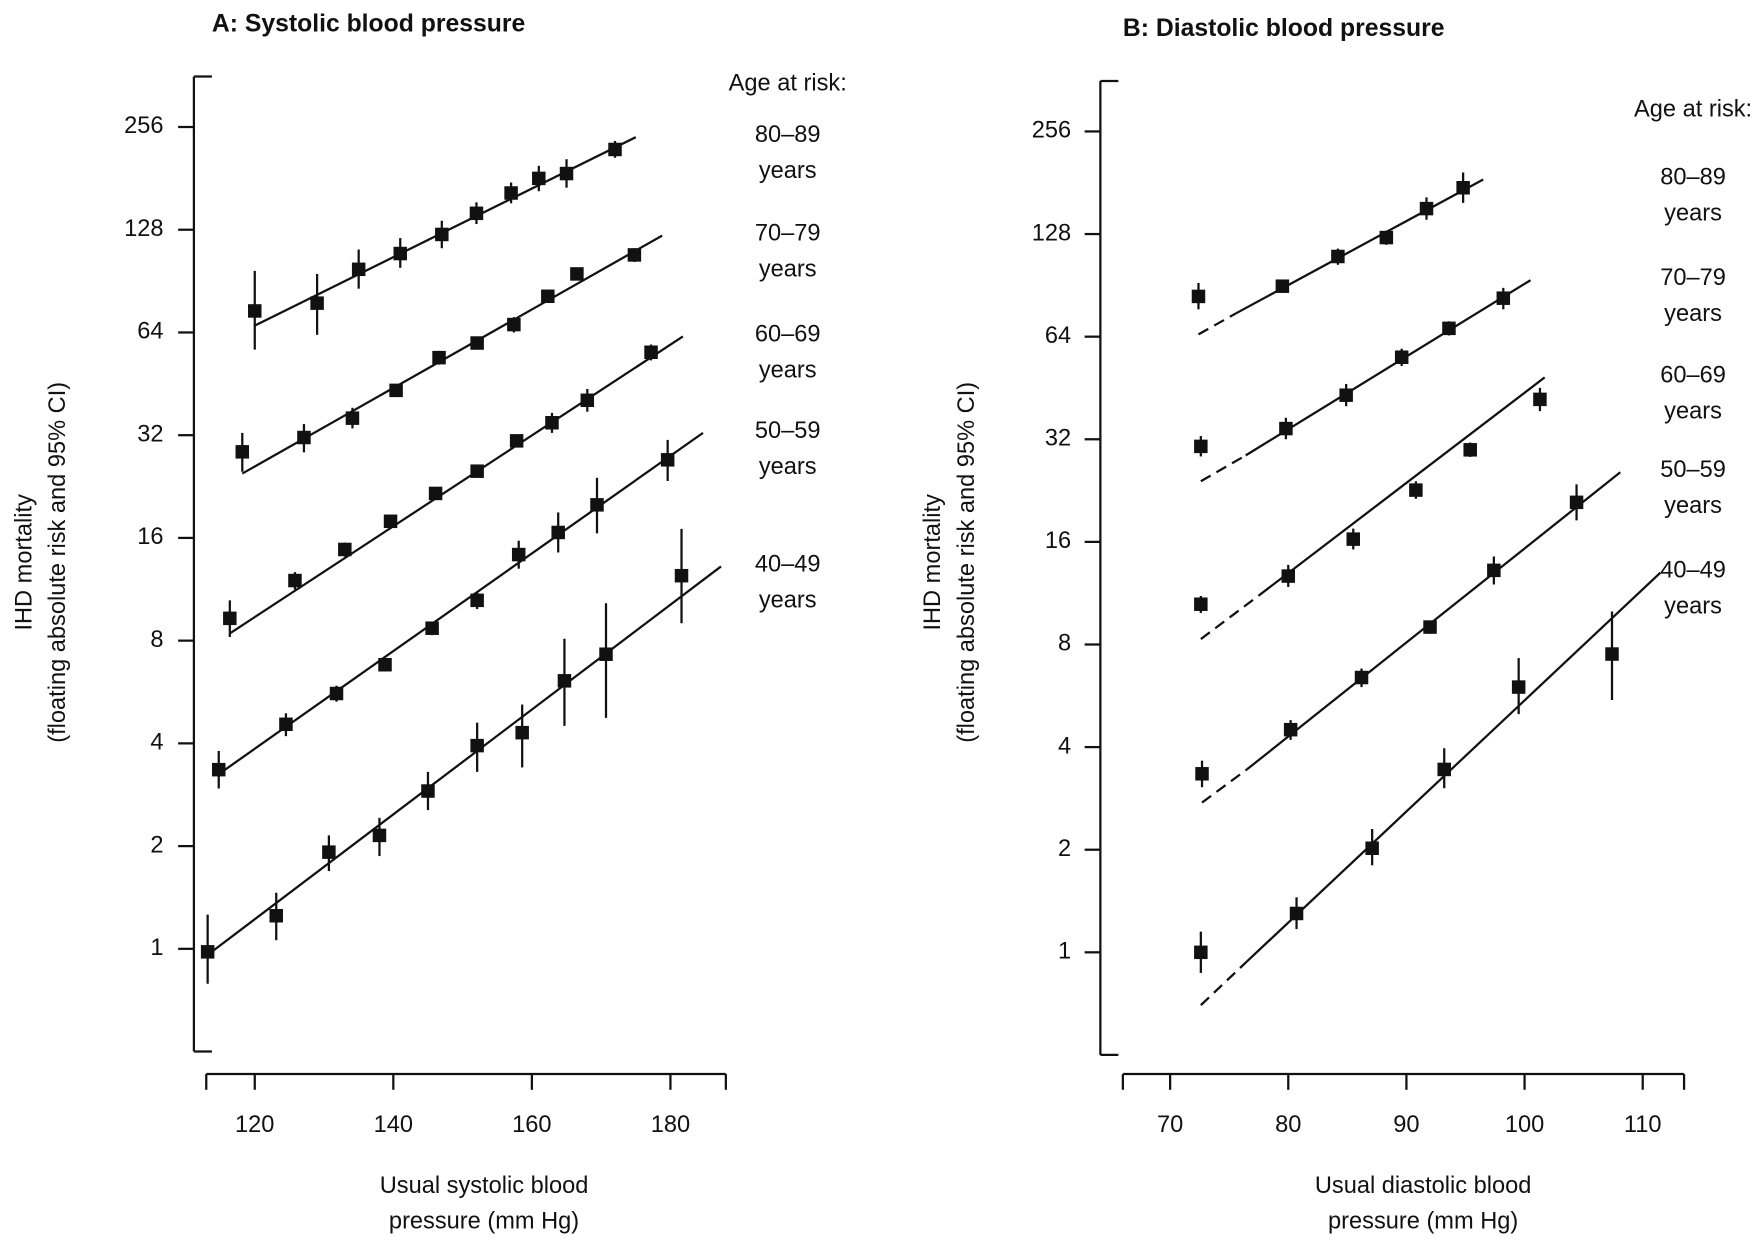  I want to click on legend-label-line: 80–89, so click(1693, 178).